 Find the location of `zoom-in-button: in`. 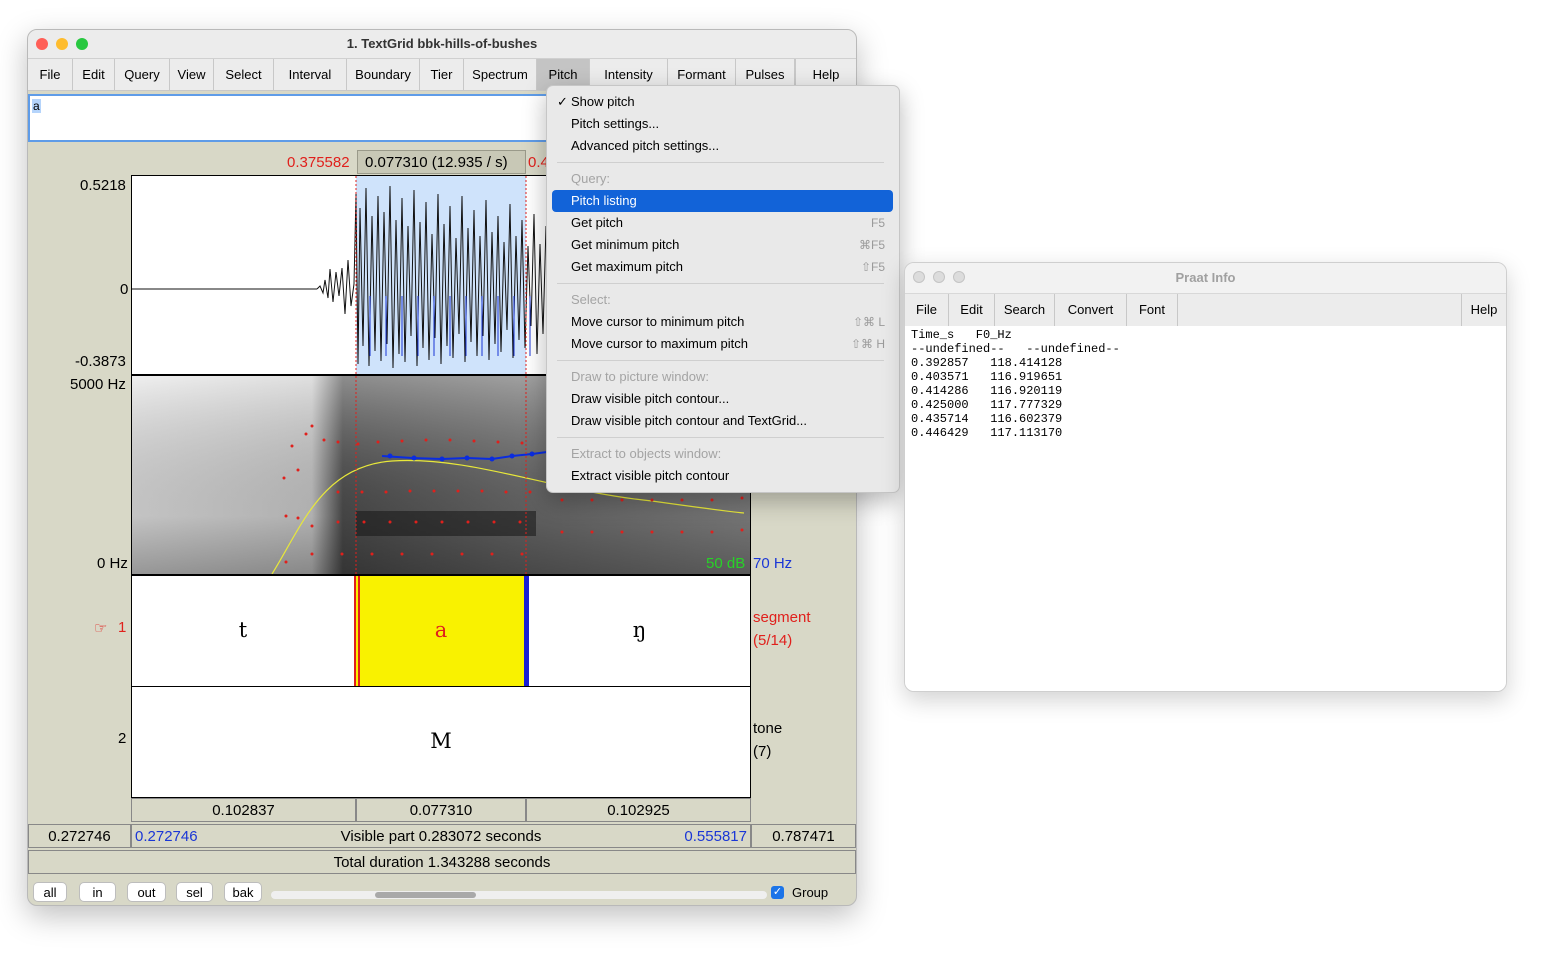

zoom-in-button: in is located at coordinates (97, 892).